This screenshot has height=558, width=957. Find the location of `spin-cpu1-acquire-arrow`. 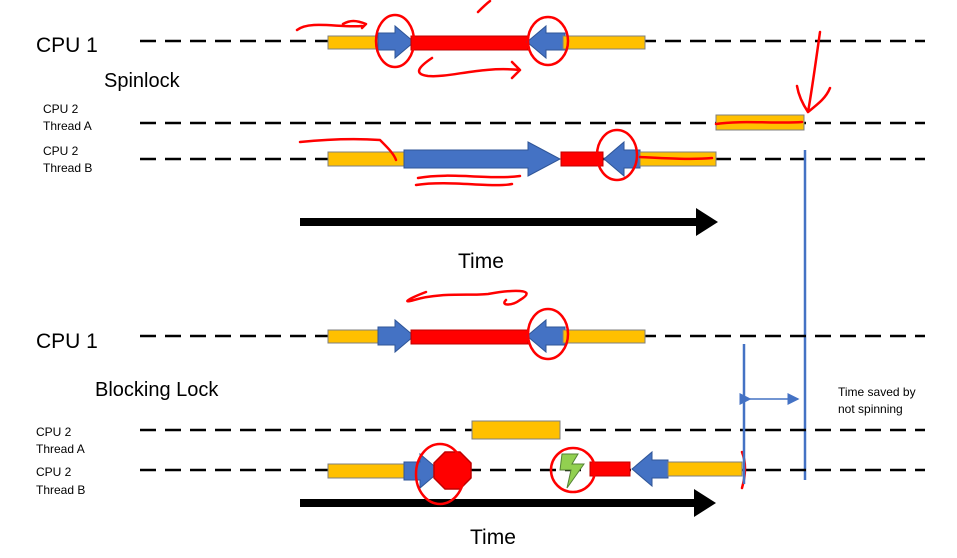

spin-cpu1-acquire-arrow is located at coordinates (396, 42).